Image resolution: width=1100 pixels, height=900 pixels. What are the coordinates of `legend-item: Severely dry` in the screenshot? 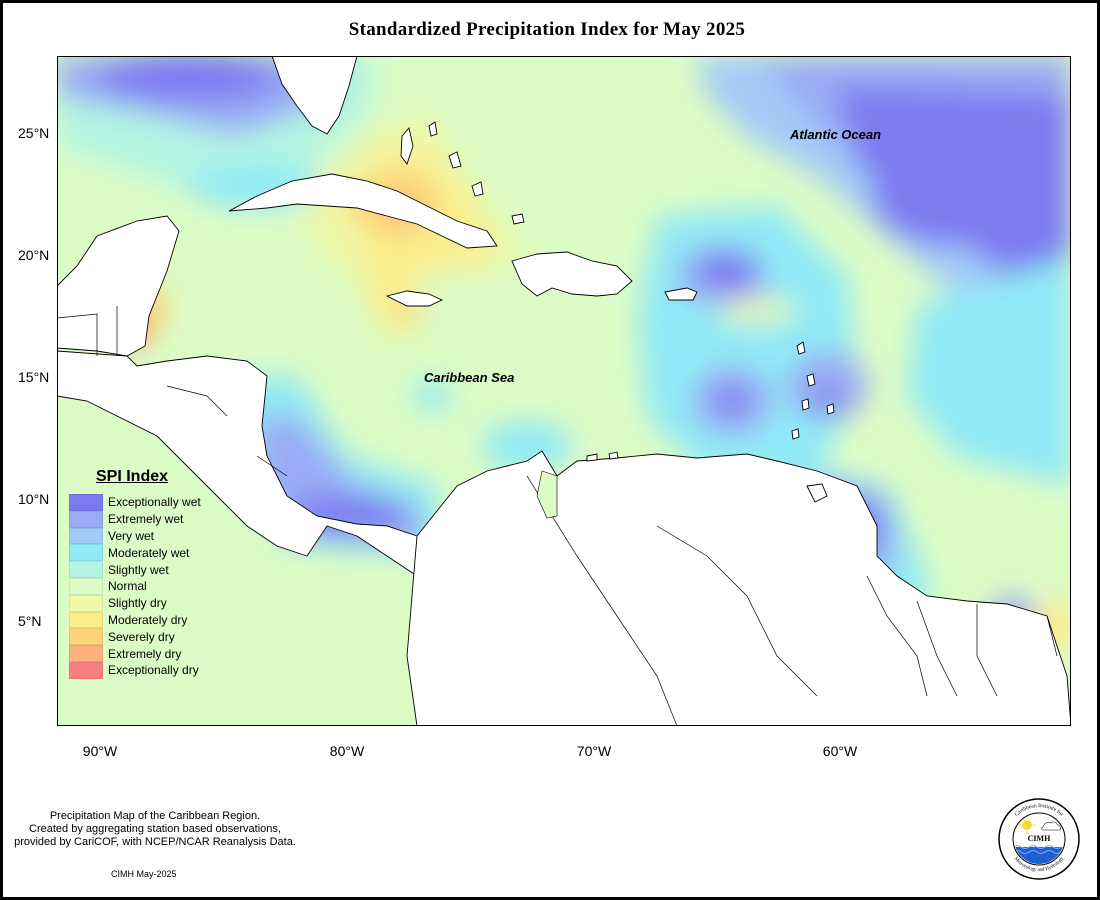 It's located at (135, 637).